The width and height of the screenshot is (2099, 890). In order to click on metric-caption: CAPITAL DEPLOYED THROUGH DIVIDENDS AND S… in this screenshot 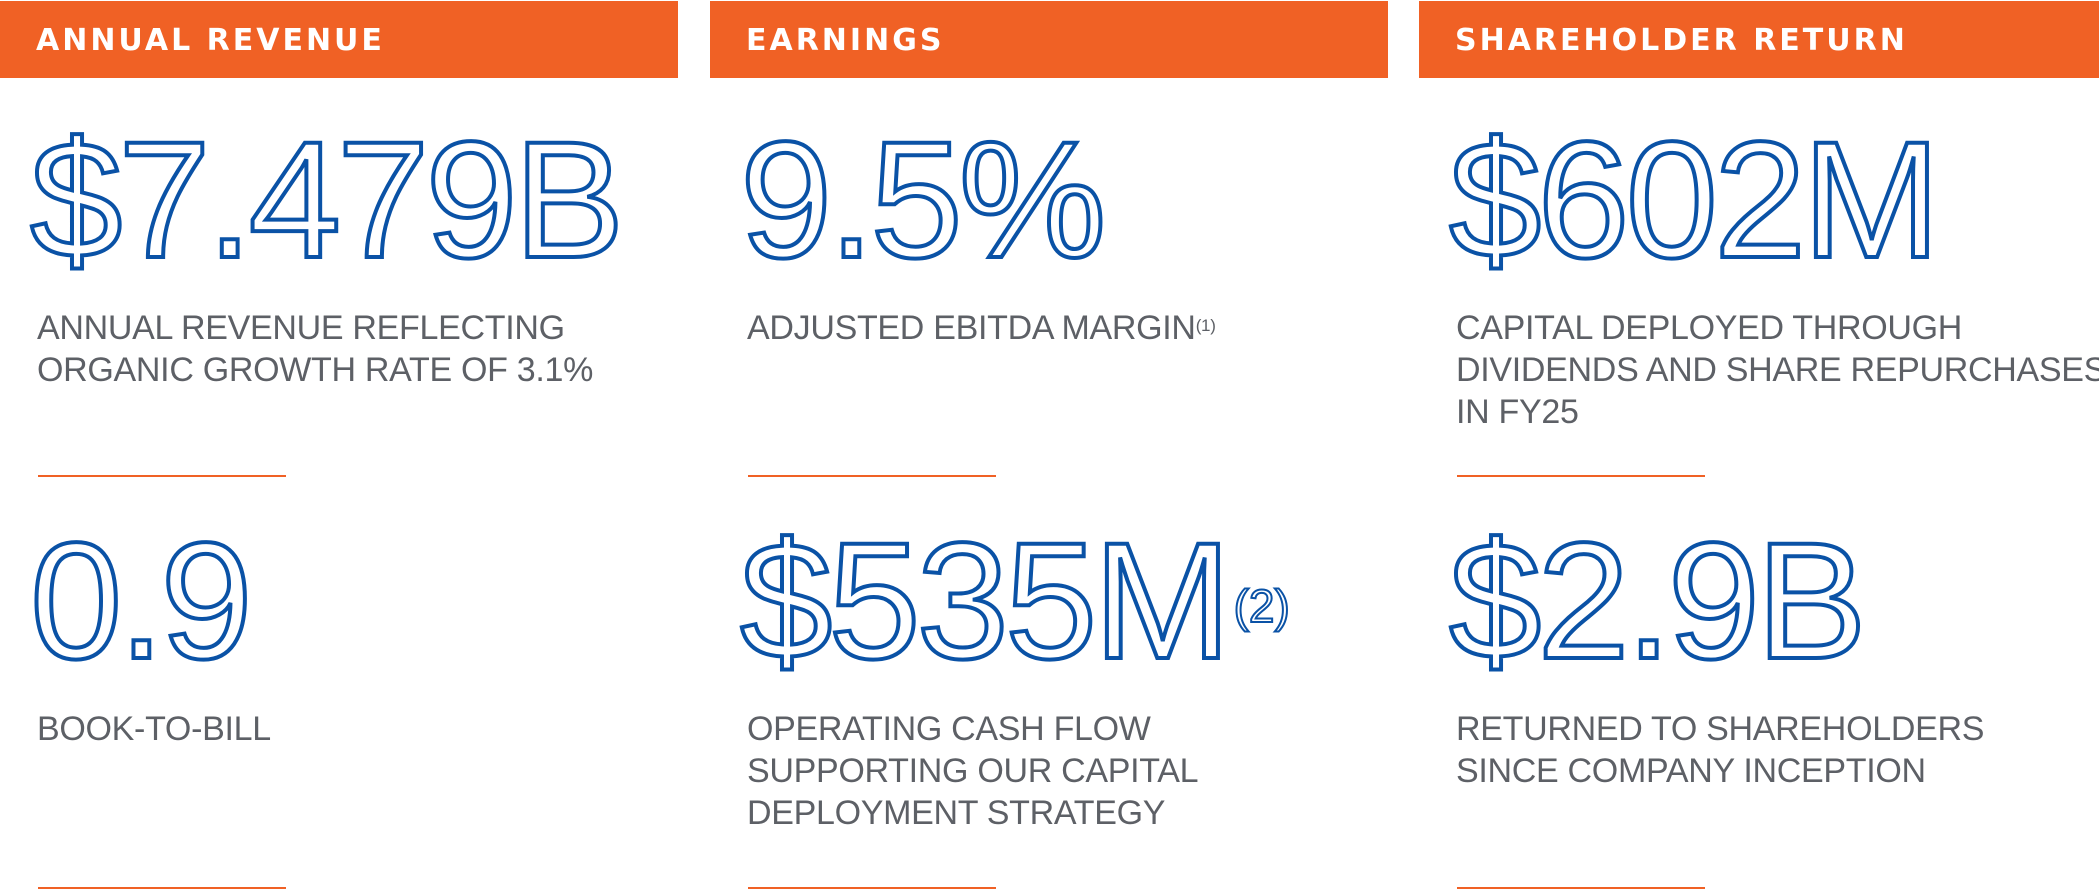, I will do `click(1777, 370)`.